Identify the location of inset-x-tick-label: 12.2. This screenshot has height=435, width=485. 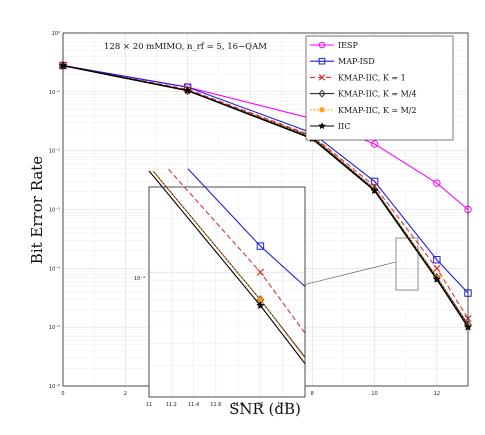
(282, 405).